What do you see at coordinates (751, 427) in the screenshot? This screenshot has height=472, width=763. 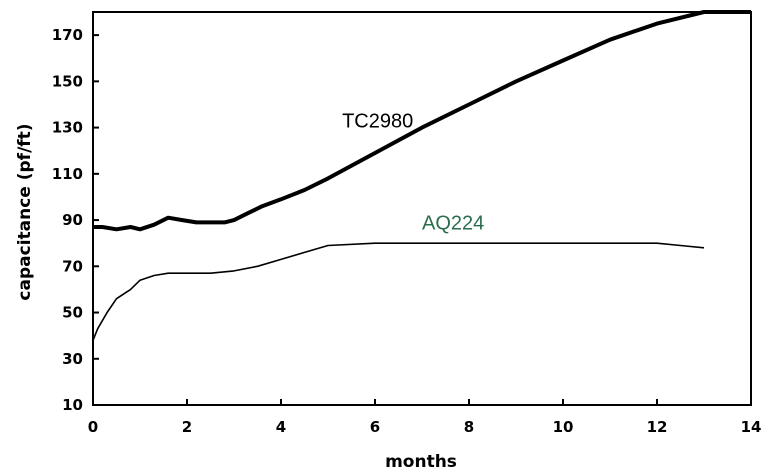 I see `x-tick-label: 14` at bounding box center [751, 427].